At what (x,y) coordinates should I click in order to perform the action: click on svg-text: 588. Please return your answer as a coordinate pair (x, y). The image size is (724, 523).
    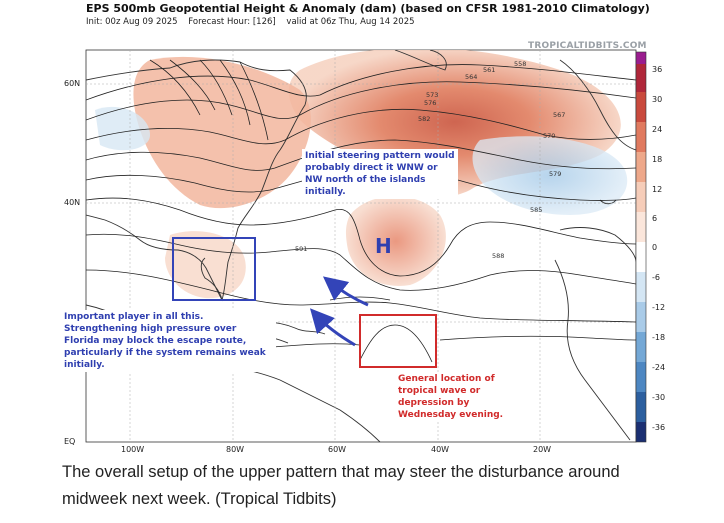
    Looking at the image, I should click on (498, 256).